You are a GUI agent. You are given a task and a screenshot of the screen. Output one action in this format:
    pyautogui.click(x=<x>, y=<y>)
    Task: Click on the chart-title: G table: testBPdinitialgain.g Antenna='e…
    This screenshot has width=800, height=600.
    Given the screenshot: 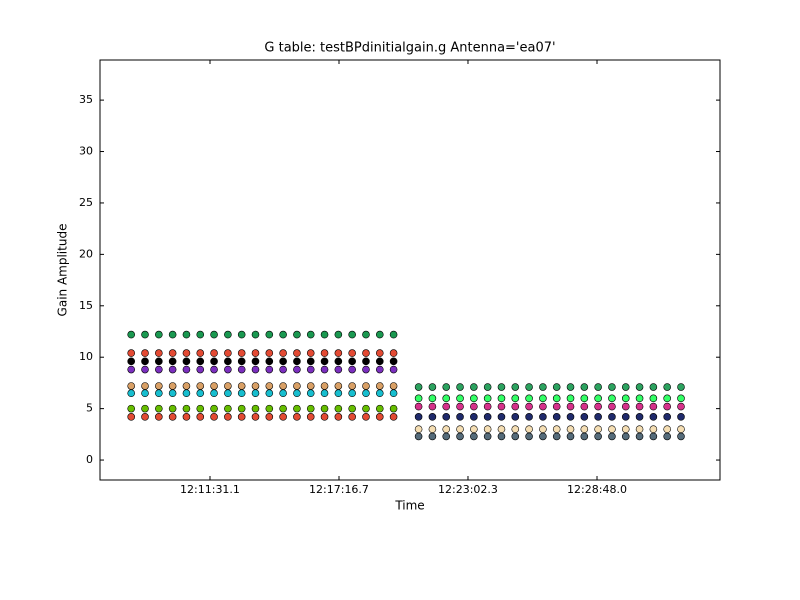 What is the action you would take?
    pyautogui.click(x=409, y=48)
    